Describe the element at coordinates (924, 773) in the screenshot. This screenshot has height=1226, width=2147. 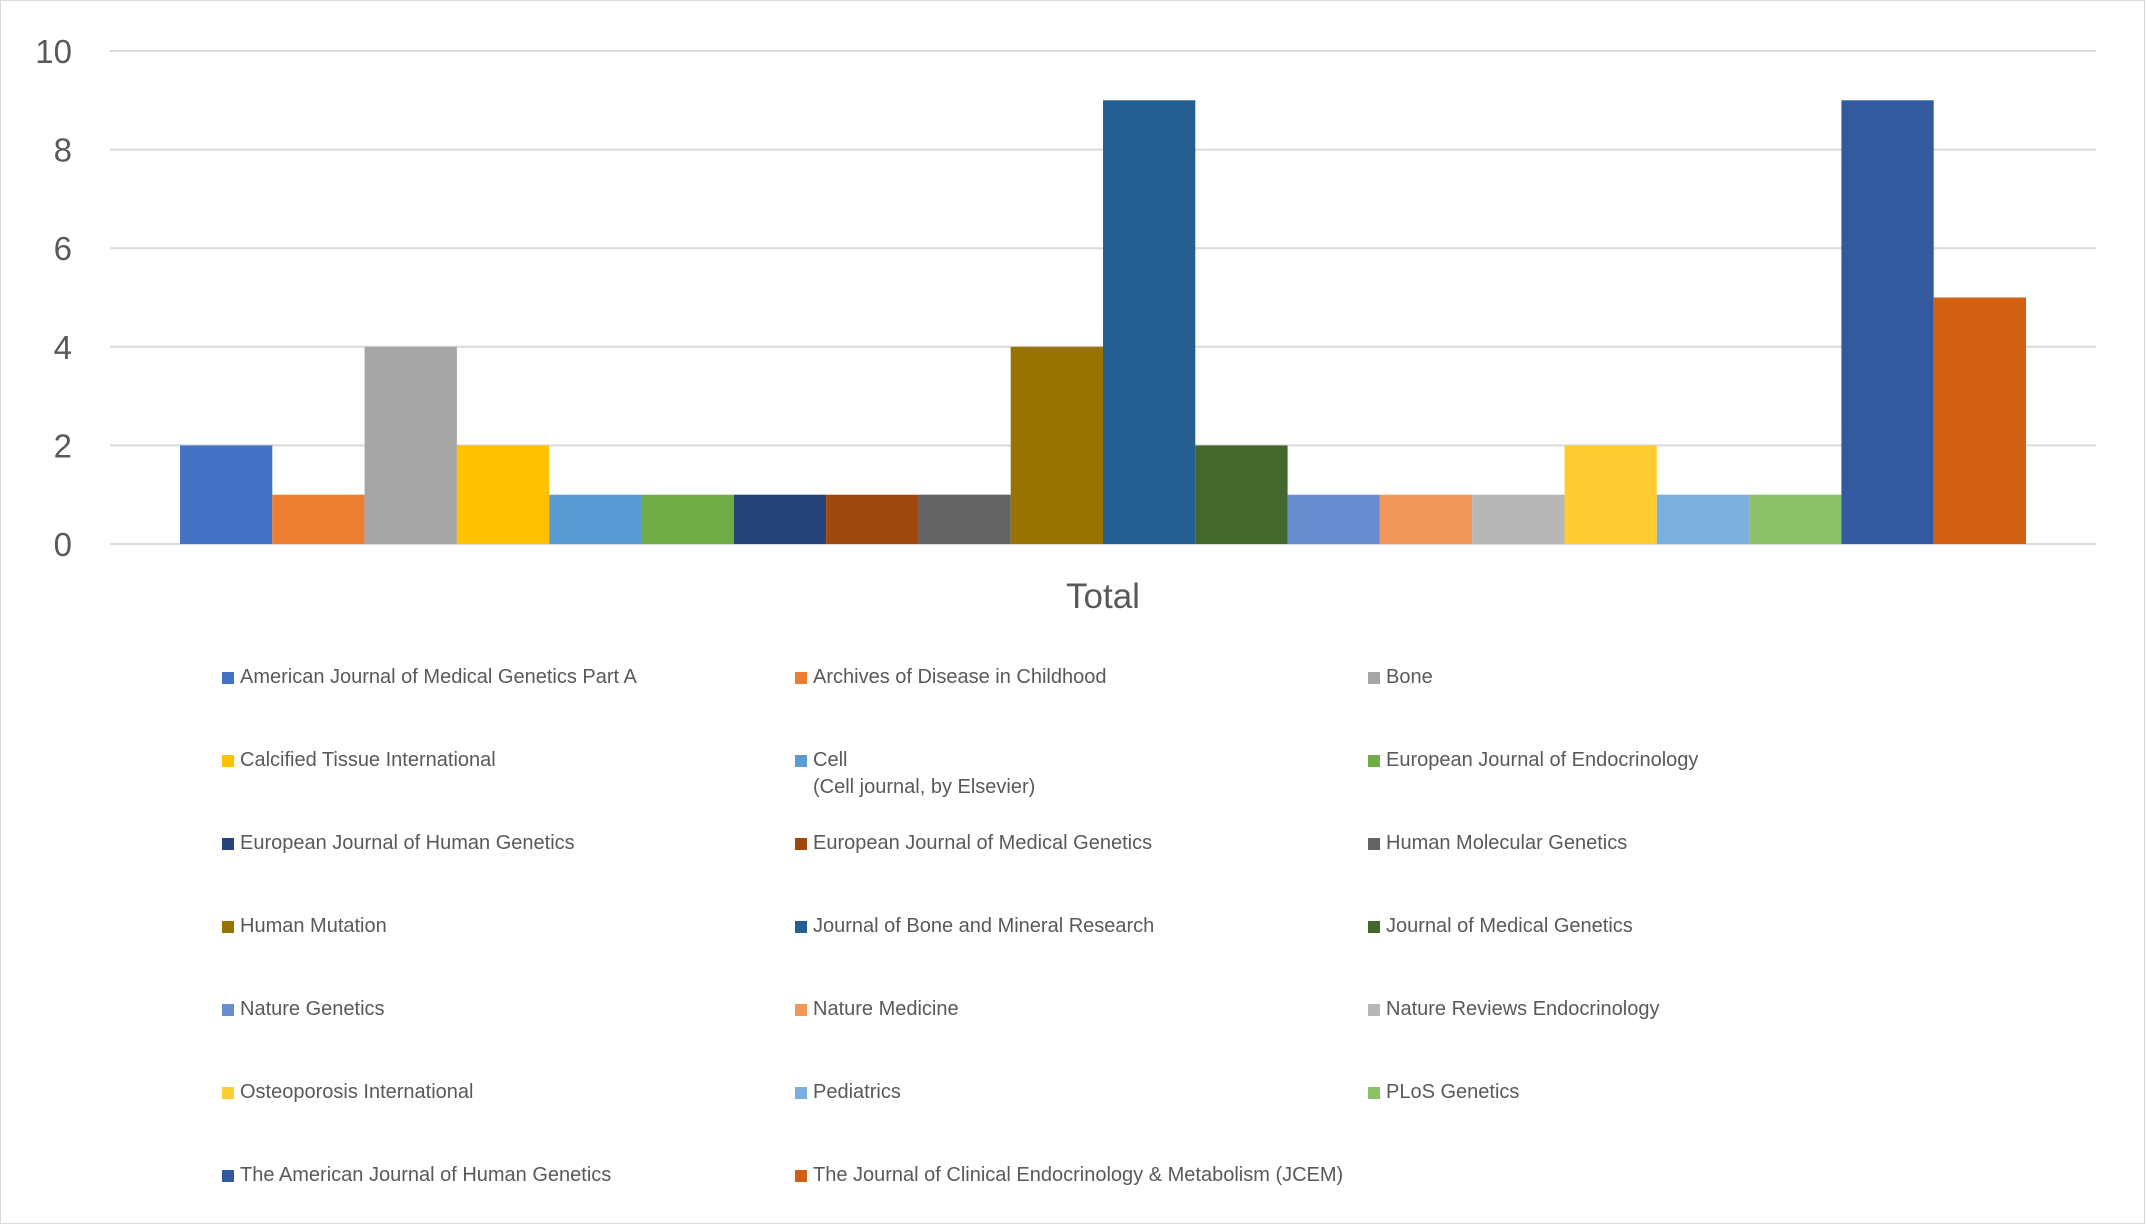
I see `legend-label: Cell (Cell journal, by Elsevier)` at that location.